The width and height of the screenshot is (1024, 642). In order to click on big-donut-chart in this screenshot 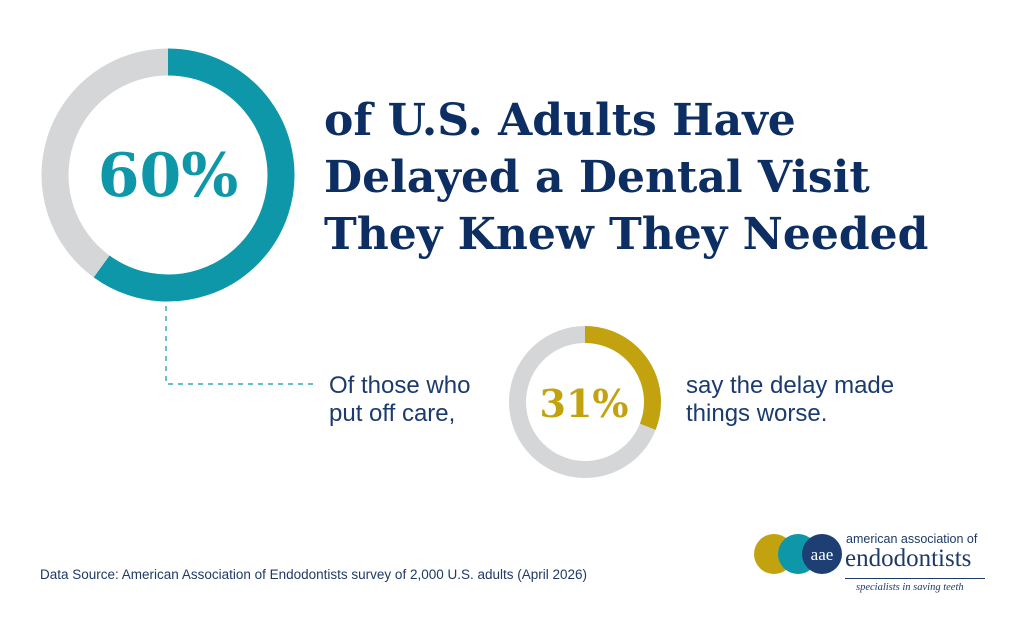, I will do `click(168, 175)`.